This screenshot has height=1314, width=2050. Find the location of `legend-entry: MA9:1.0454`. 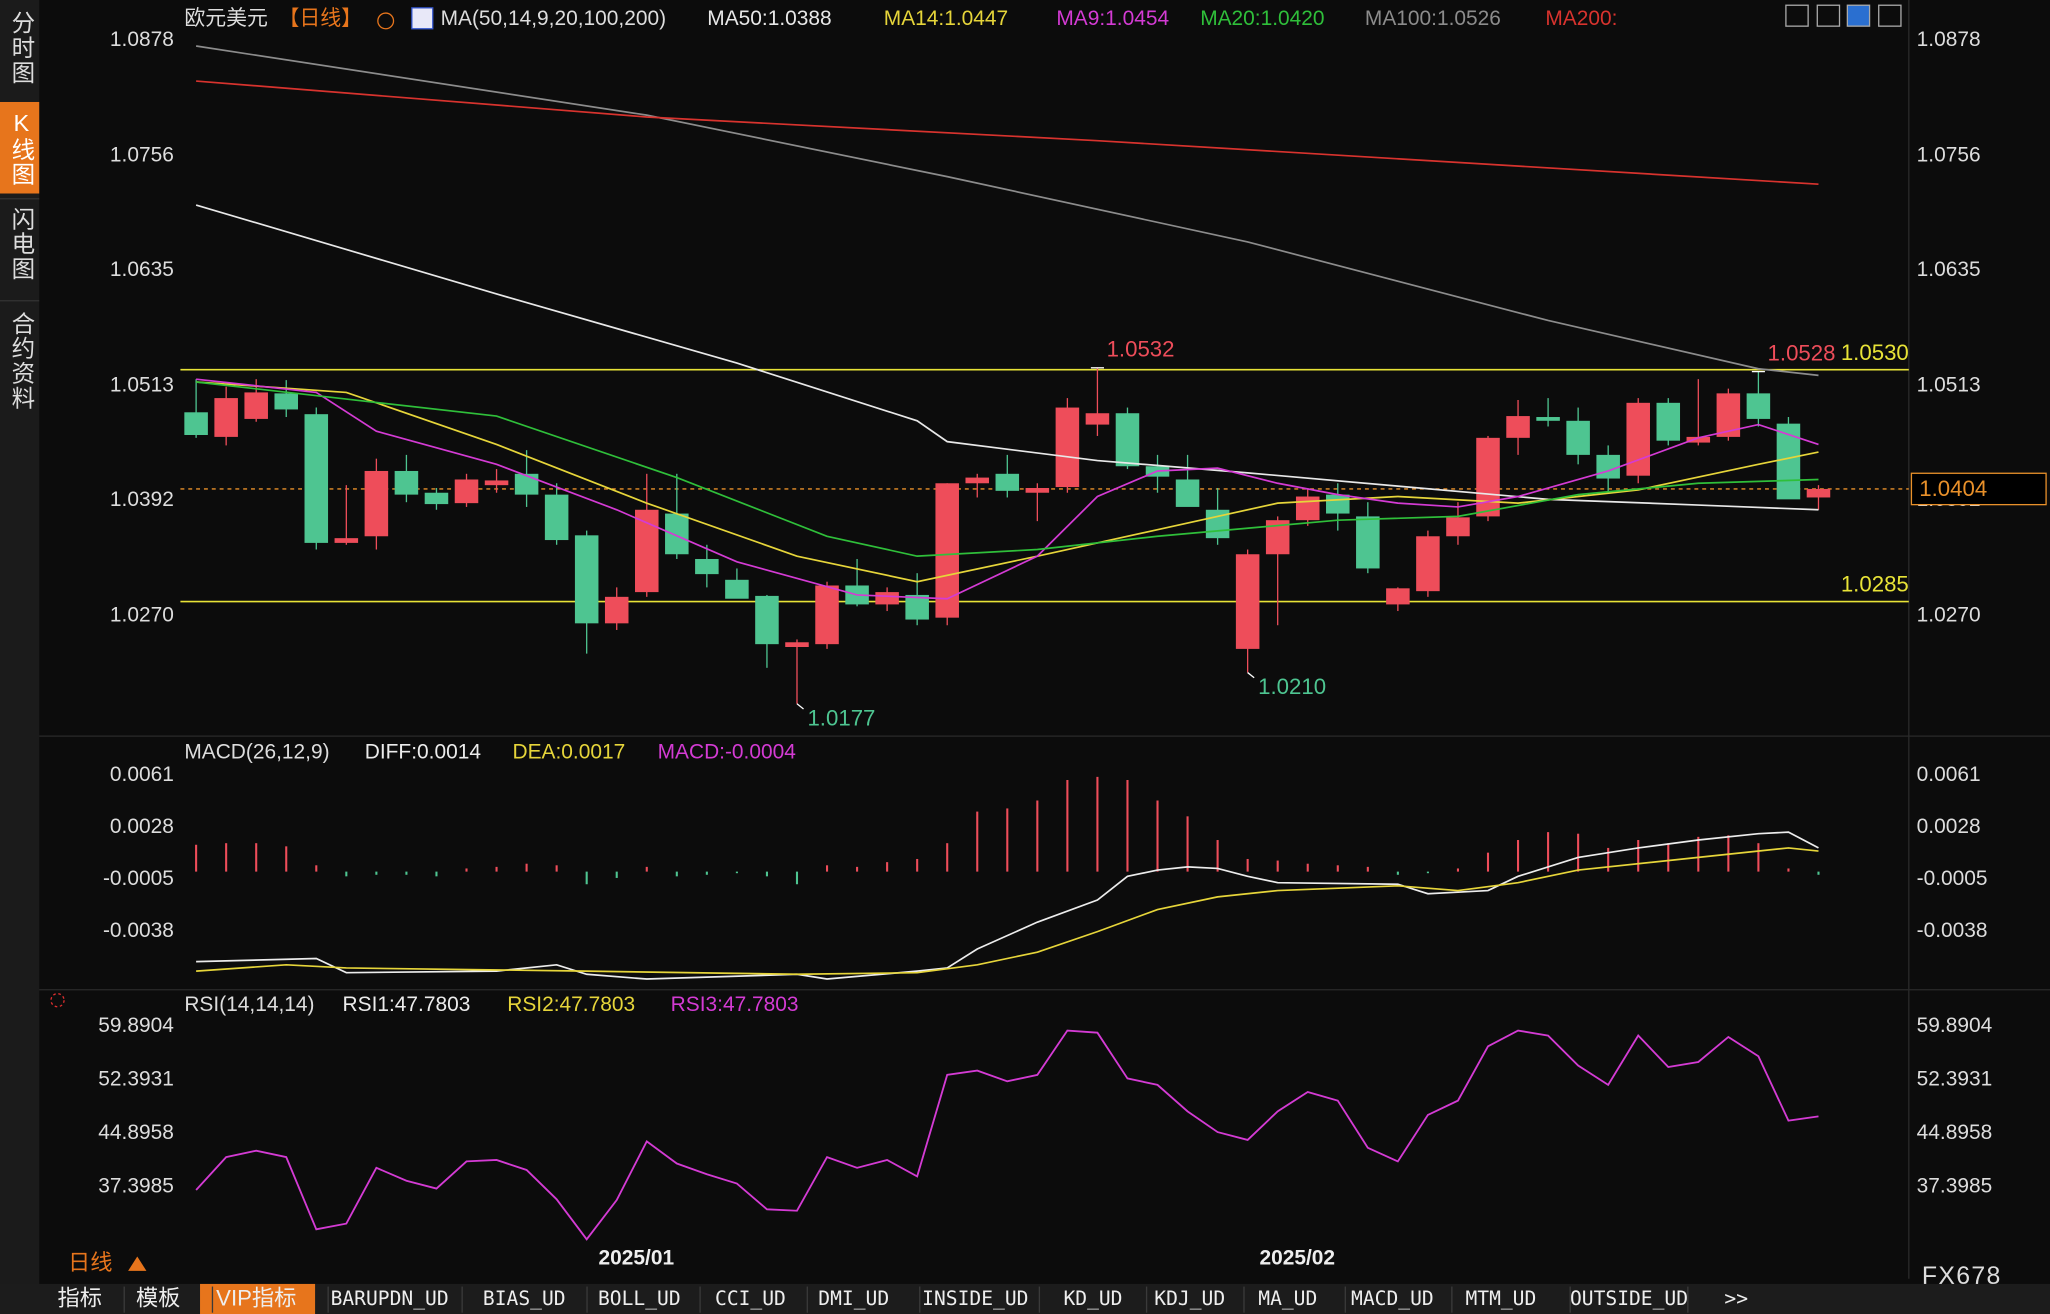

legend-entry: MA9:1.0454 is located at coordinates (1112, 18).